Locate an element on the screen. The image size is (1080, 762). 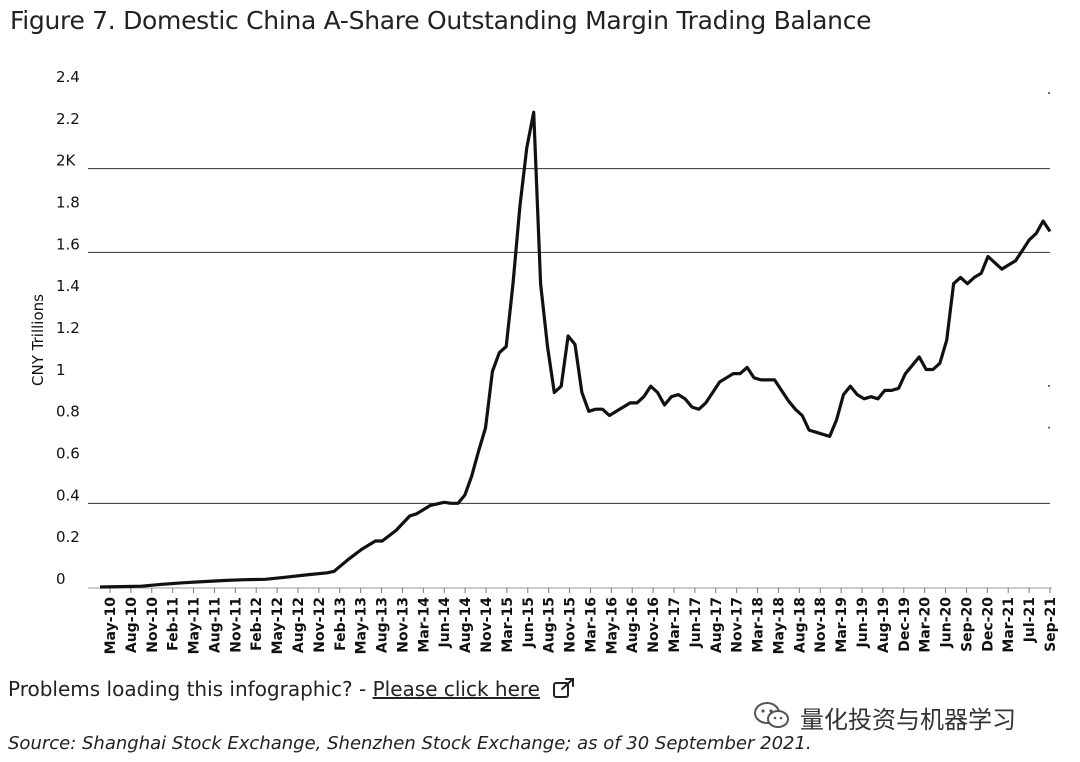
y-axis-ticks: 0 0.2 0.4 0.6 0.8 1 1.2 1.4 1.6 1.8 2K 2.2 2.4 is located at coordinates (68, 328).